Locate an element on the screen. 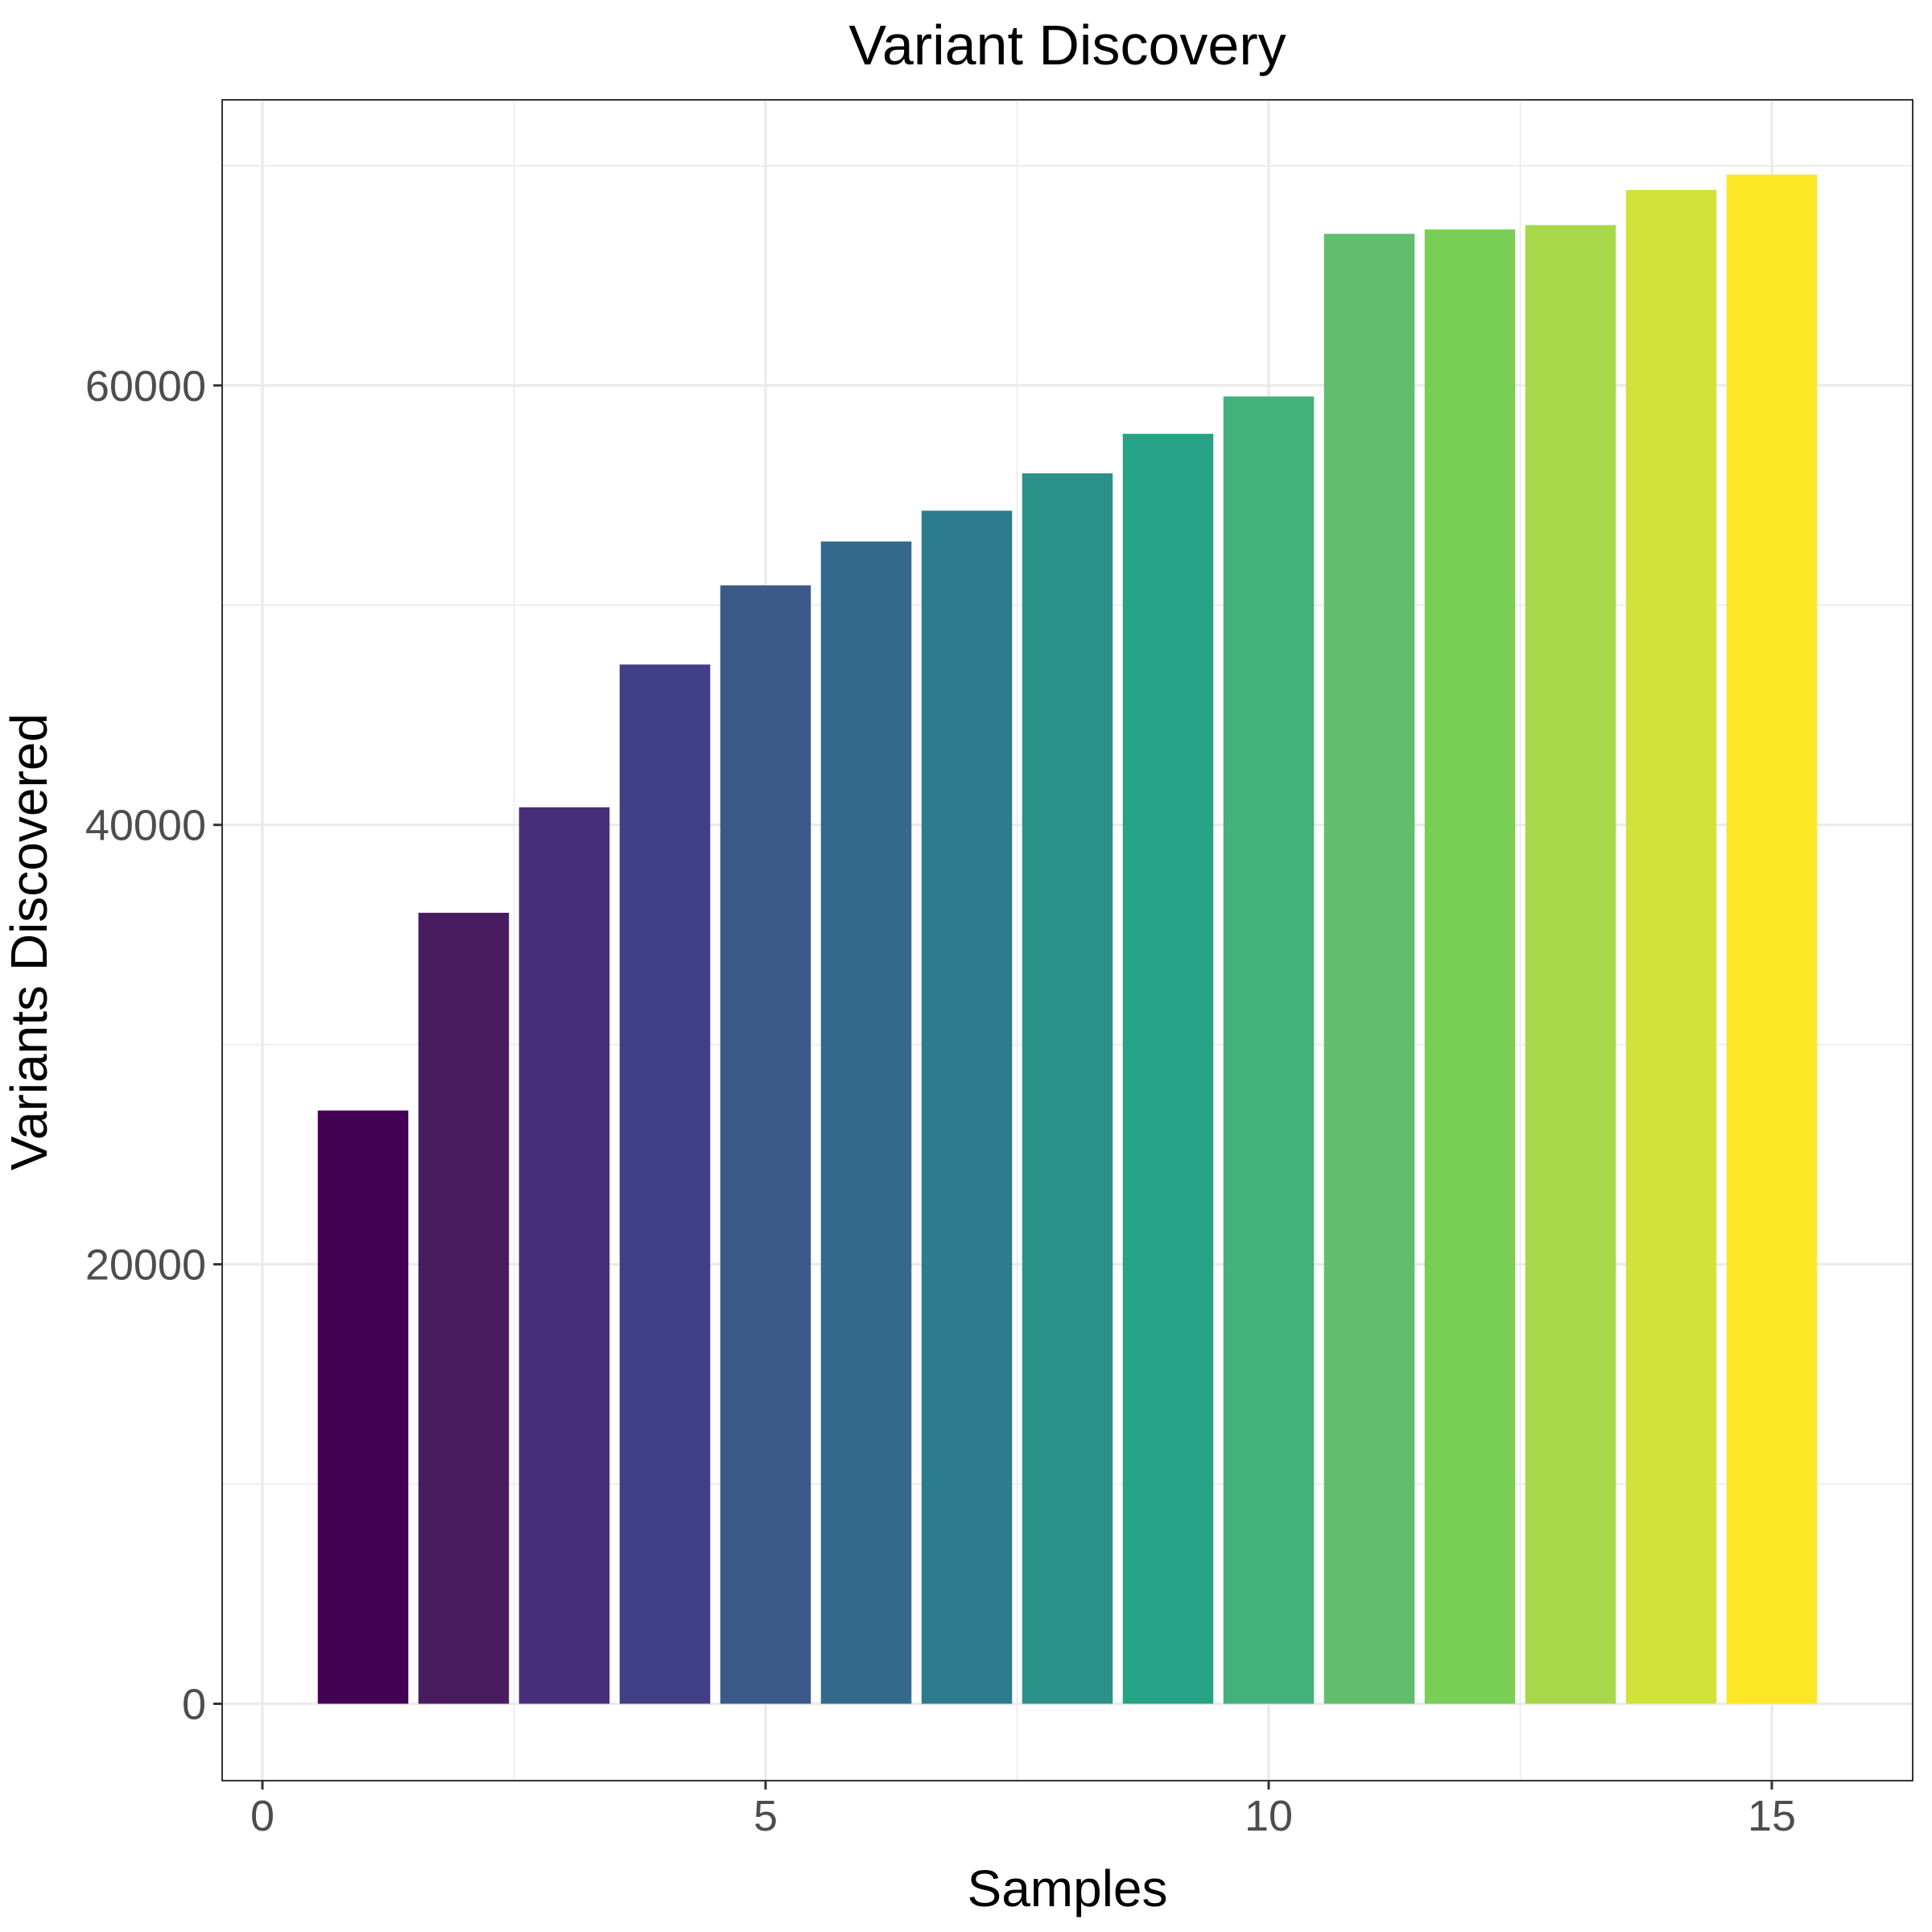 The image size is (1932, 1932). y-tick-label: 60000 is located at coordinates (145, 386).